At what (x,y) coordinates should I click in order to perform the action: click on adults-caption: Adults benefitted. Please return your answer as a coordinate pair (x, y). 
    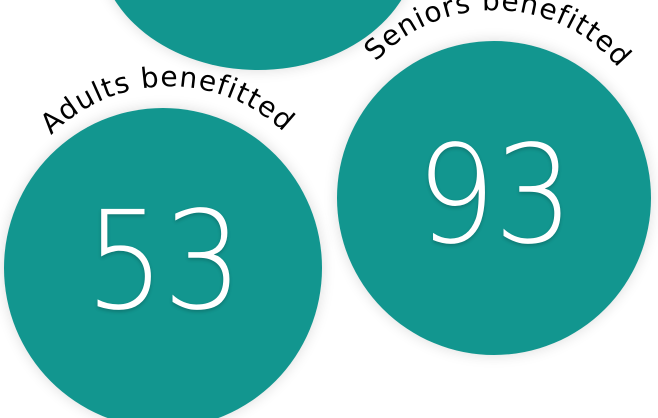
    Looking at the image, I should click on (168, 100).